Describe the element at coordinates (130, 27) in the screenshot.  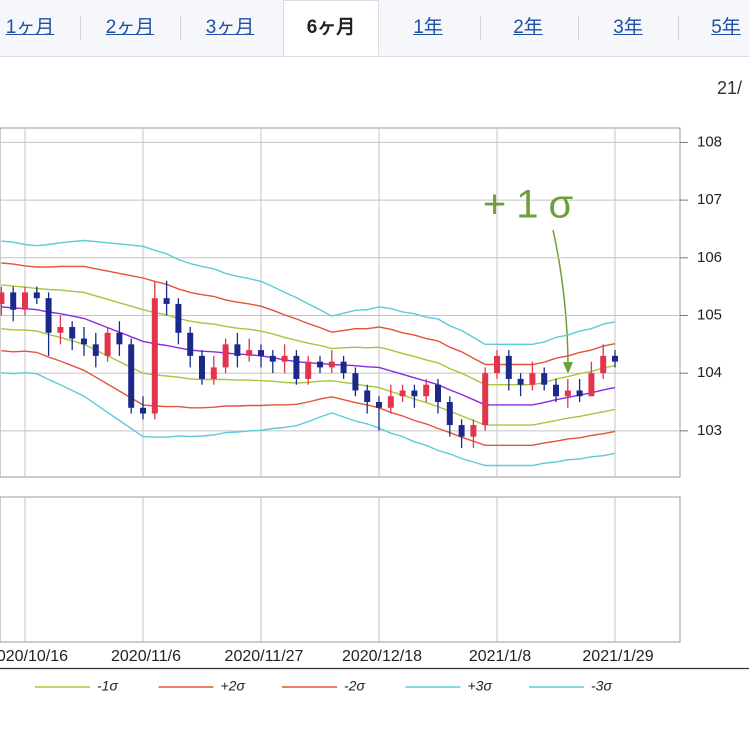
I see `period-tab: 2ヶ月` at that location.